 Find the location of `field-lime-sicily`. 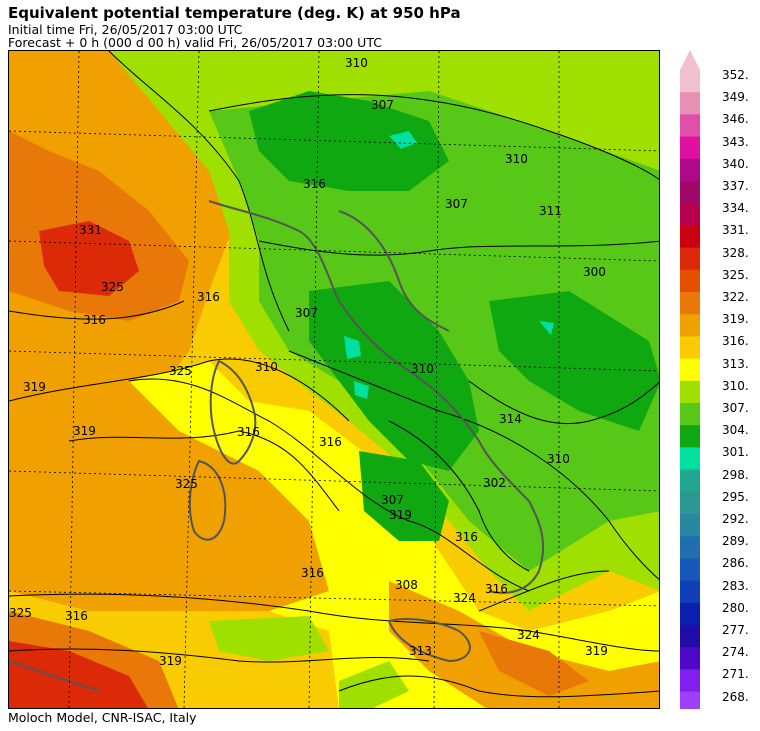

field-lime-sicily is located at coordinates (374, 684).